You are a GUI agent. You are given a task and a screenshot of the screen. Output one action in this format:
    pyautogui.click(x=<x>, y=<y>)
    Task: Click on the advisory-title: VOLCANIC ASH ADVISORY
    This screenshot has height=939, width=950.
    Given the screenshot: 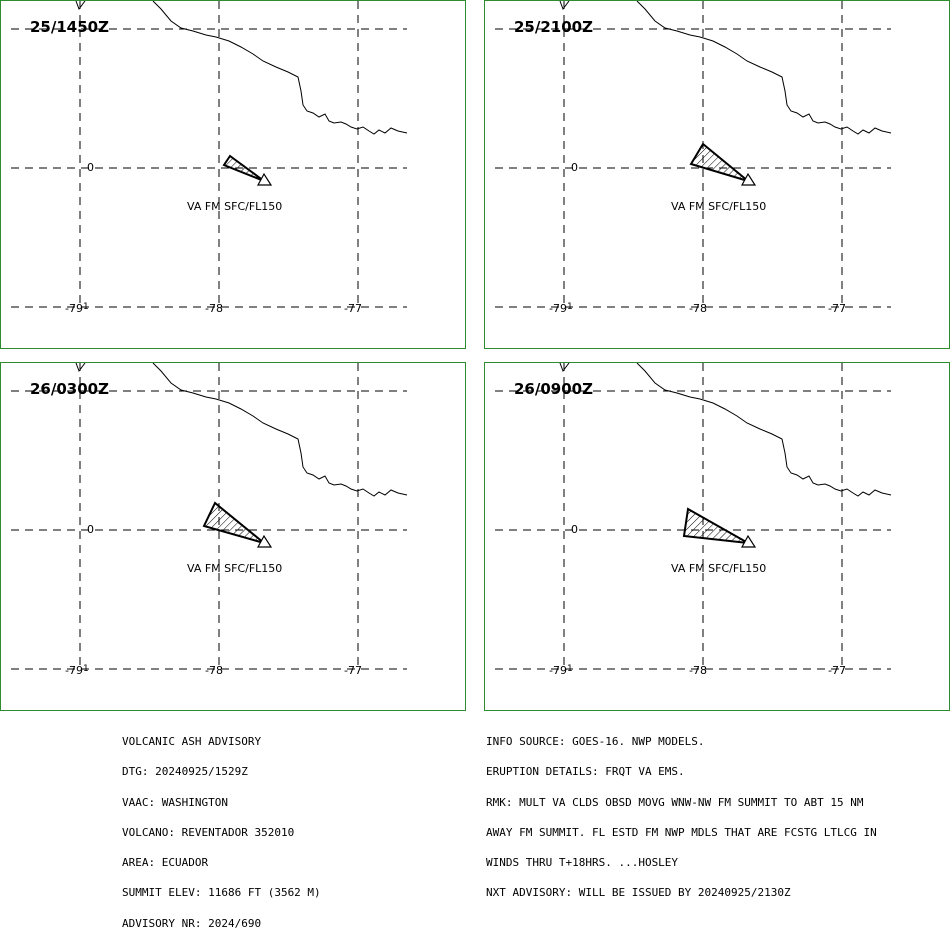 What is the action you would take?
    pyautogui.click(x=192, y=741)
    